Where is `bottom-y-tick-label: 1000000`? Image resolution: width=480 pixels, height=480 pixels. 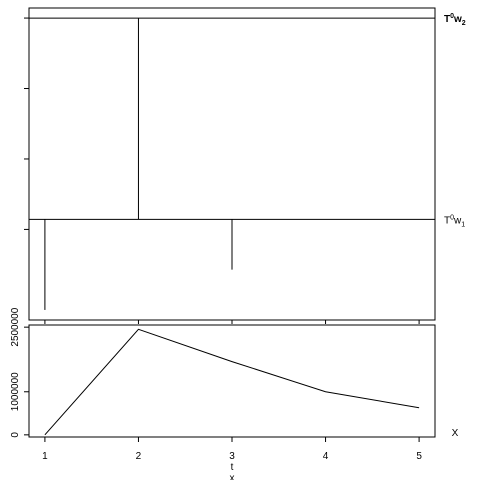
bottom-y-tick-label: 1000000 is located at coordinates (15, 391).